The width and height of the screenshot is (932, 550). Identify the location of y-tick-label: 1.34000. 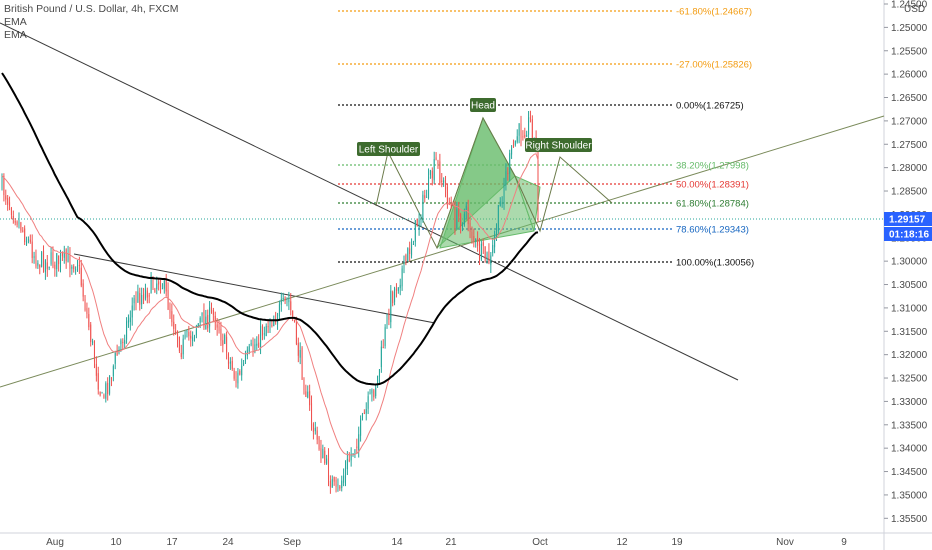
(909, 449).